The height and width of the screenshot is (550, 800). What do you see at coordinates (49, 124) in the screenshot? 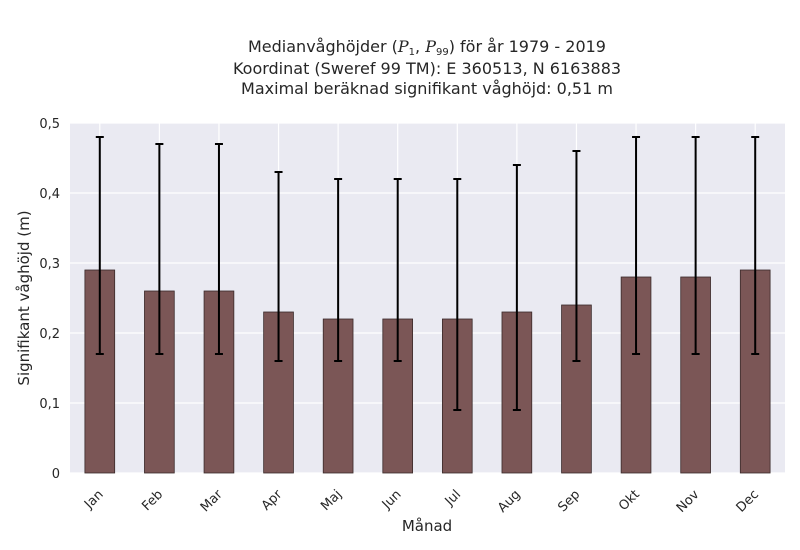
I see `y-tick-label: 0,5` at bounding box center [49, 124].